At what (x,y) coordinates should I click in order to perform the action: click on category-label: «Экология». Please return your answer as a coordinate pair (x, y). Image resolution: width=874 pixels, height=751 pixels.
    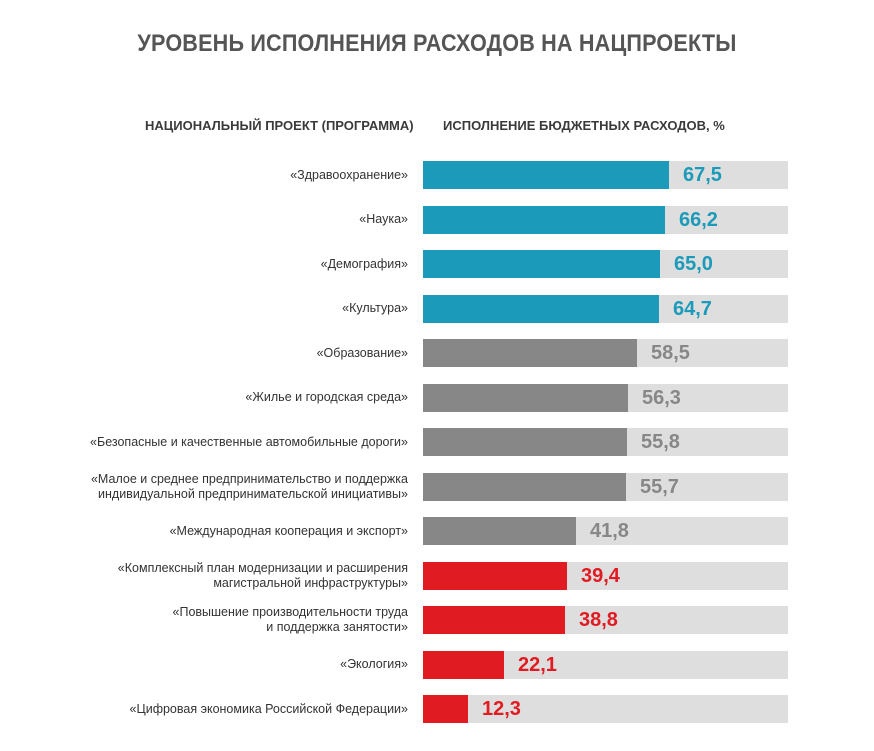
    Looking at the image, I should click on (374, 664).